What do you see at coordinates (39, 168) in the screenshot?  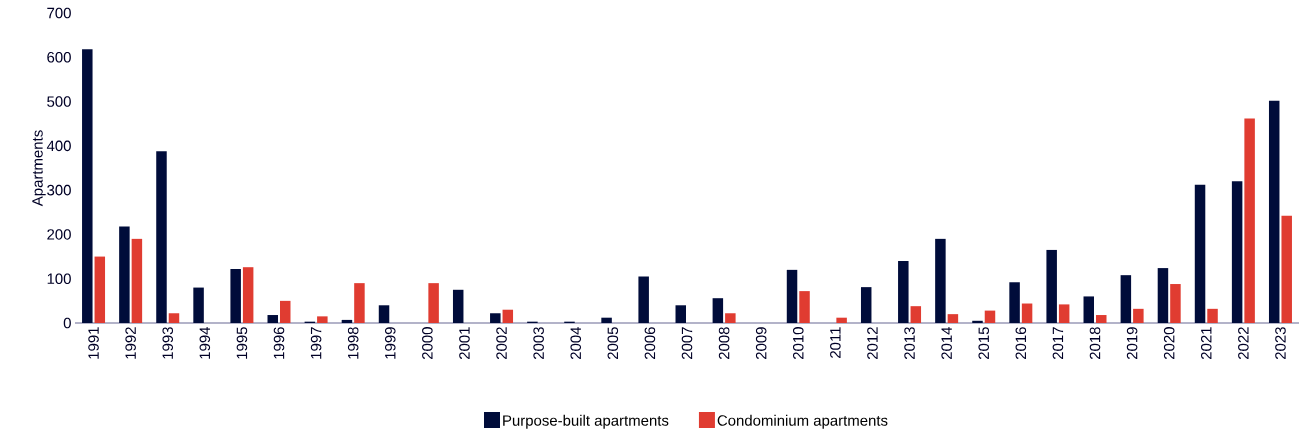 I see `y-axis-title: Apartments` at bounding box center [39, 168].